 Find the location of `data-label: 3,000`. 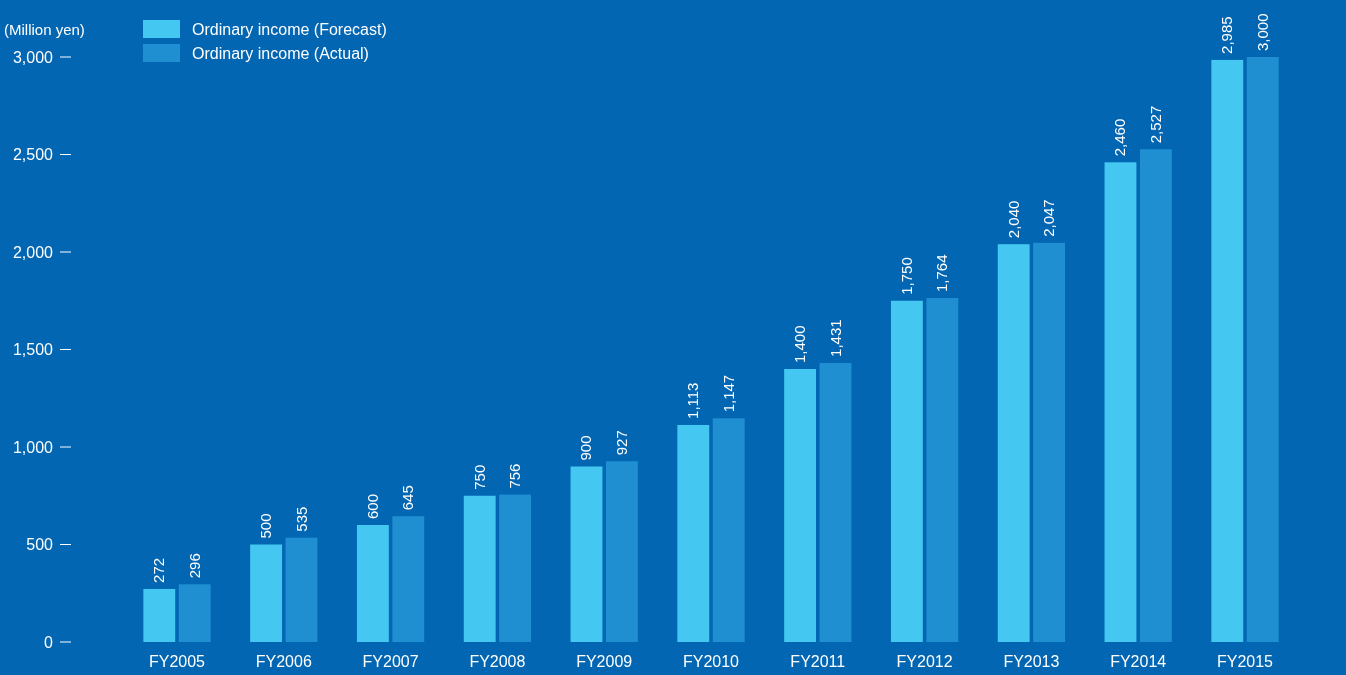

data-label: 3,000 is located at coordinates (1262, 32).